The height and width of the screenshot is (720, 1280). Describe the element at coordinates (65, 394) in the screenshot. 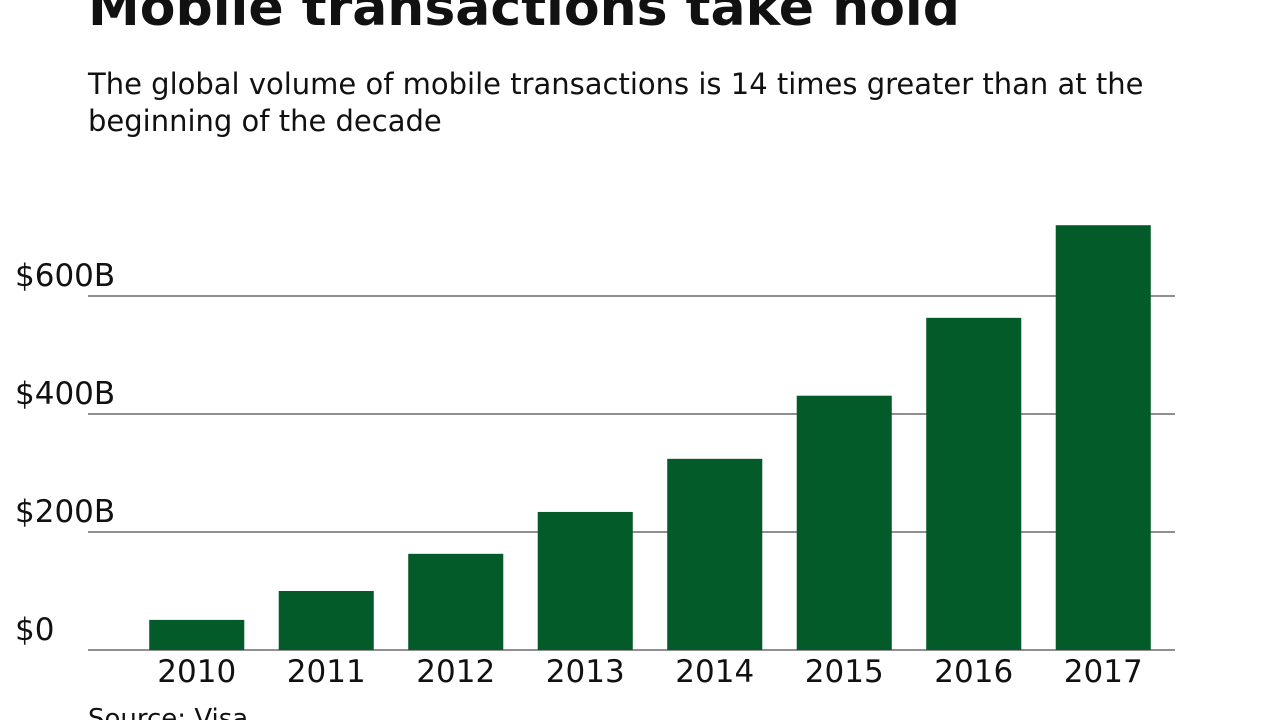

I see `y-tick-label: $400B` at that location.